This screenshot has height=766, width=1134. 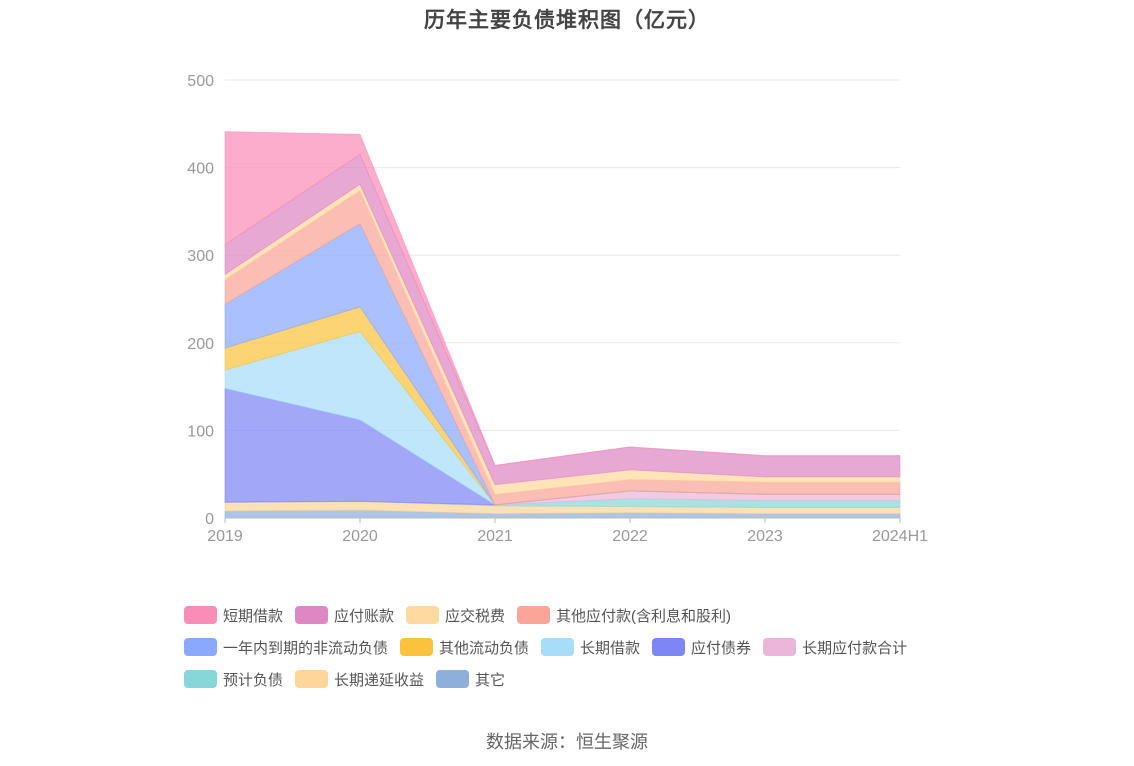 What do you see at coordinates (567, 20) in the screenshot?
I see `chart-title: 历年主要负债堆积图（亿元）` at bounding box center [567, 20].